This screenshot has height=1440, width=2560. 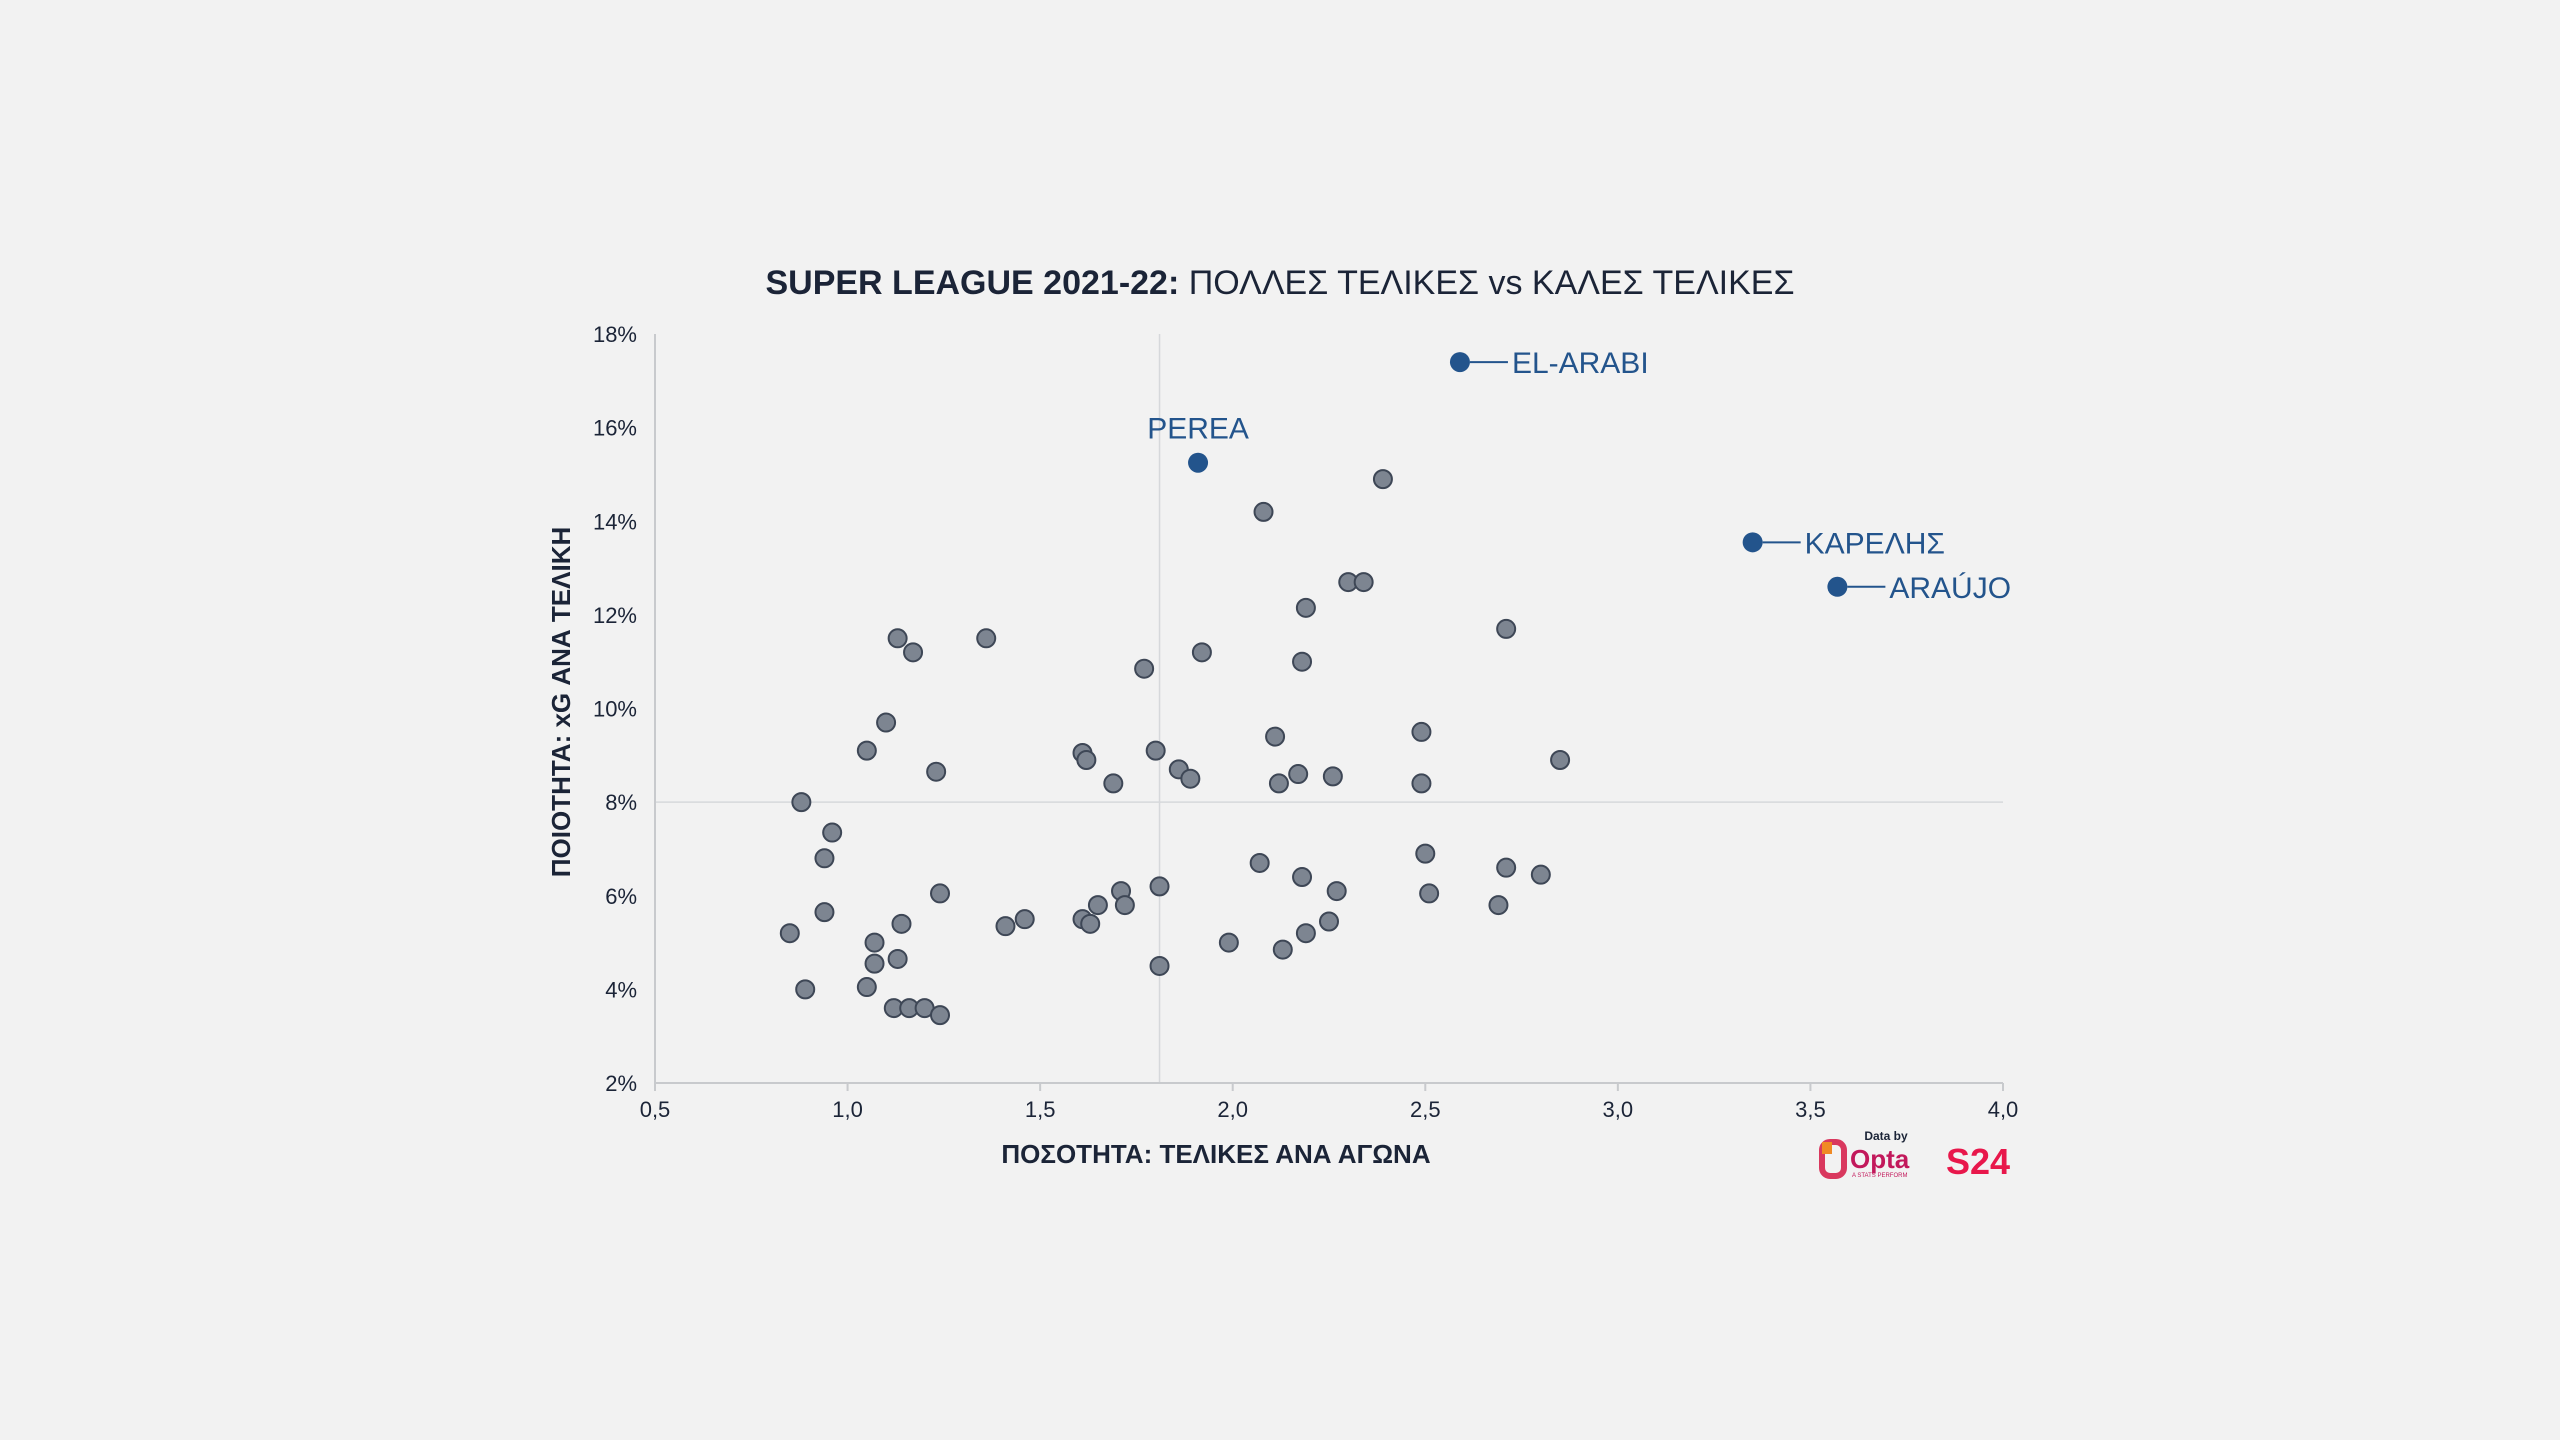 What do you see at coordinates (615, 428) in the screenshot?
I see `y-tick-label: 16%` at bounding box center [615, 428].